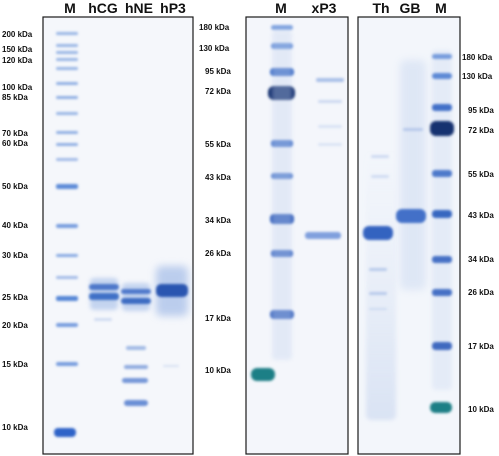  I want to click on marker-label-50: 50 kDa, so click(15, 186).